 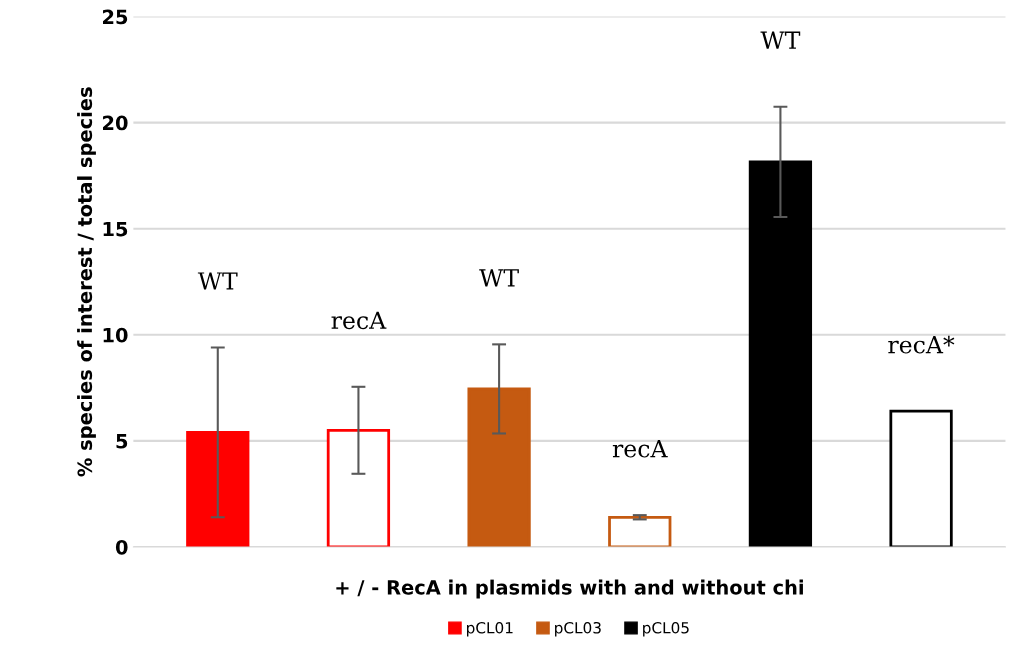 I want to click on y-axis-title: % species of interest / total species, so click(x=86, y=282).